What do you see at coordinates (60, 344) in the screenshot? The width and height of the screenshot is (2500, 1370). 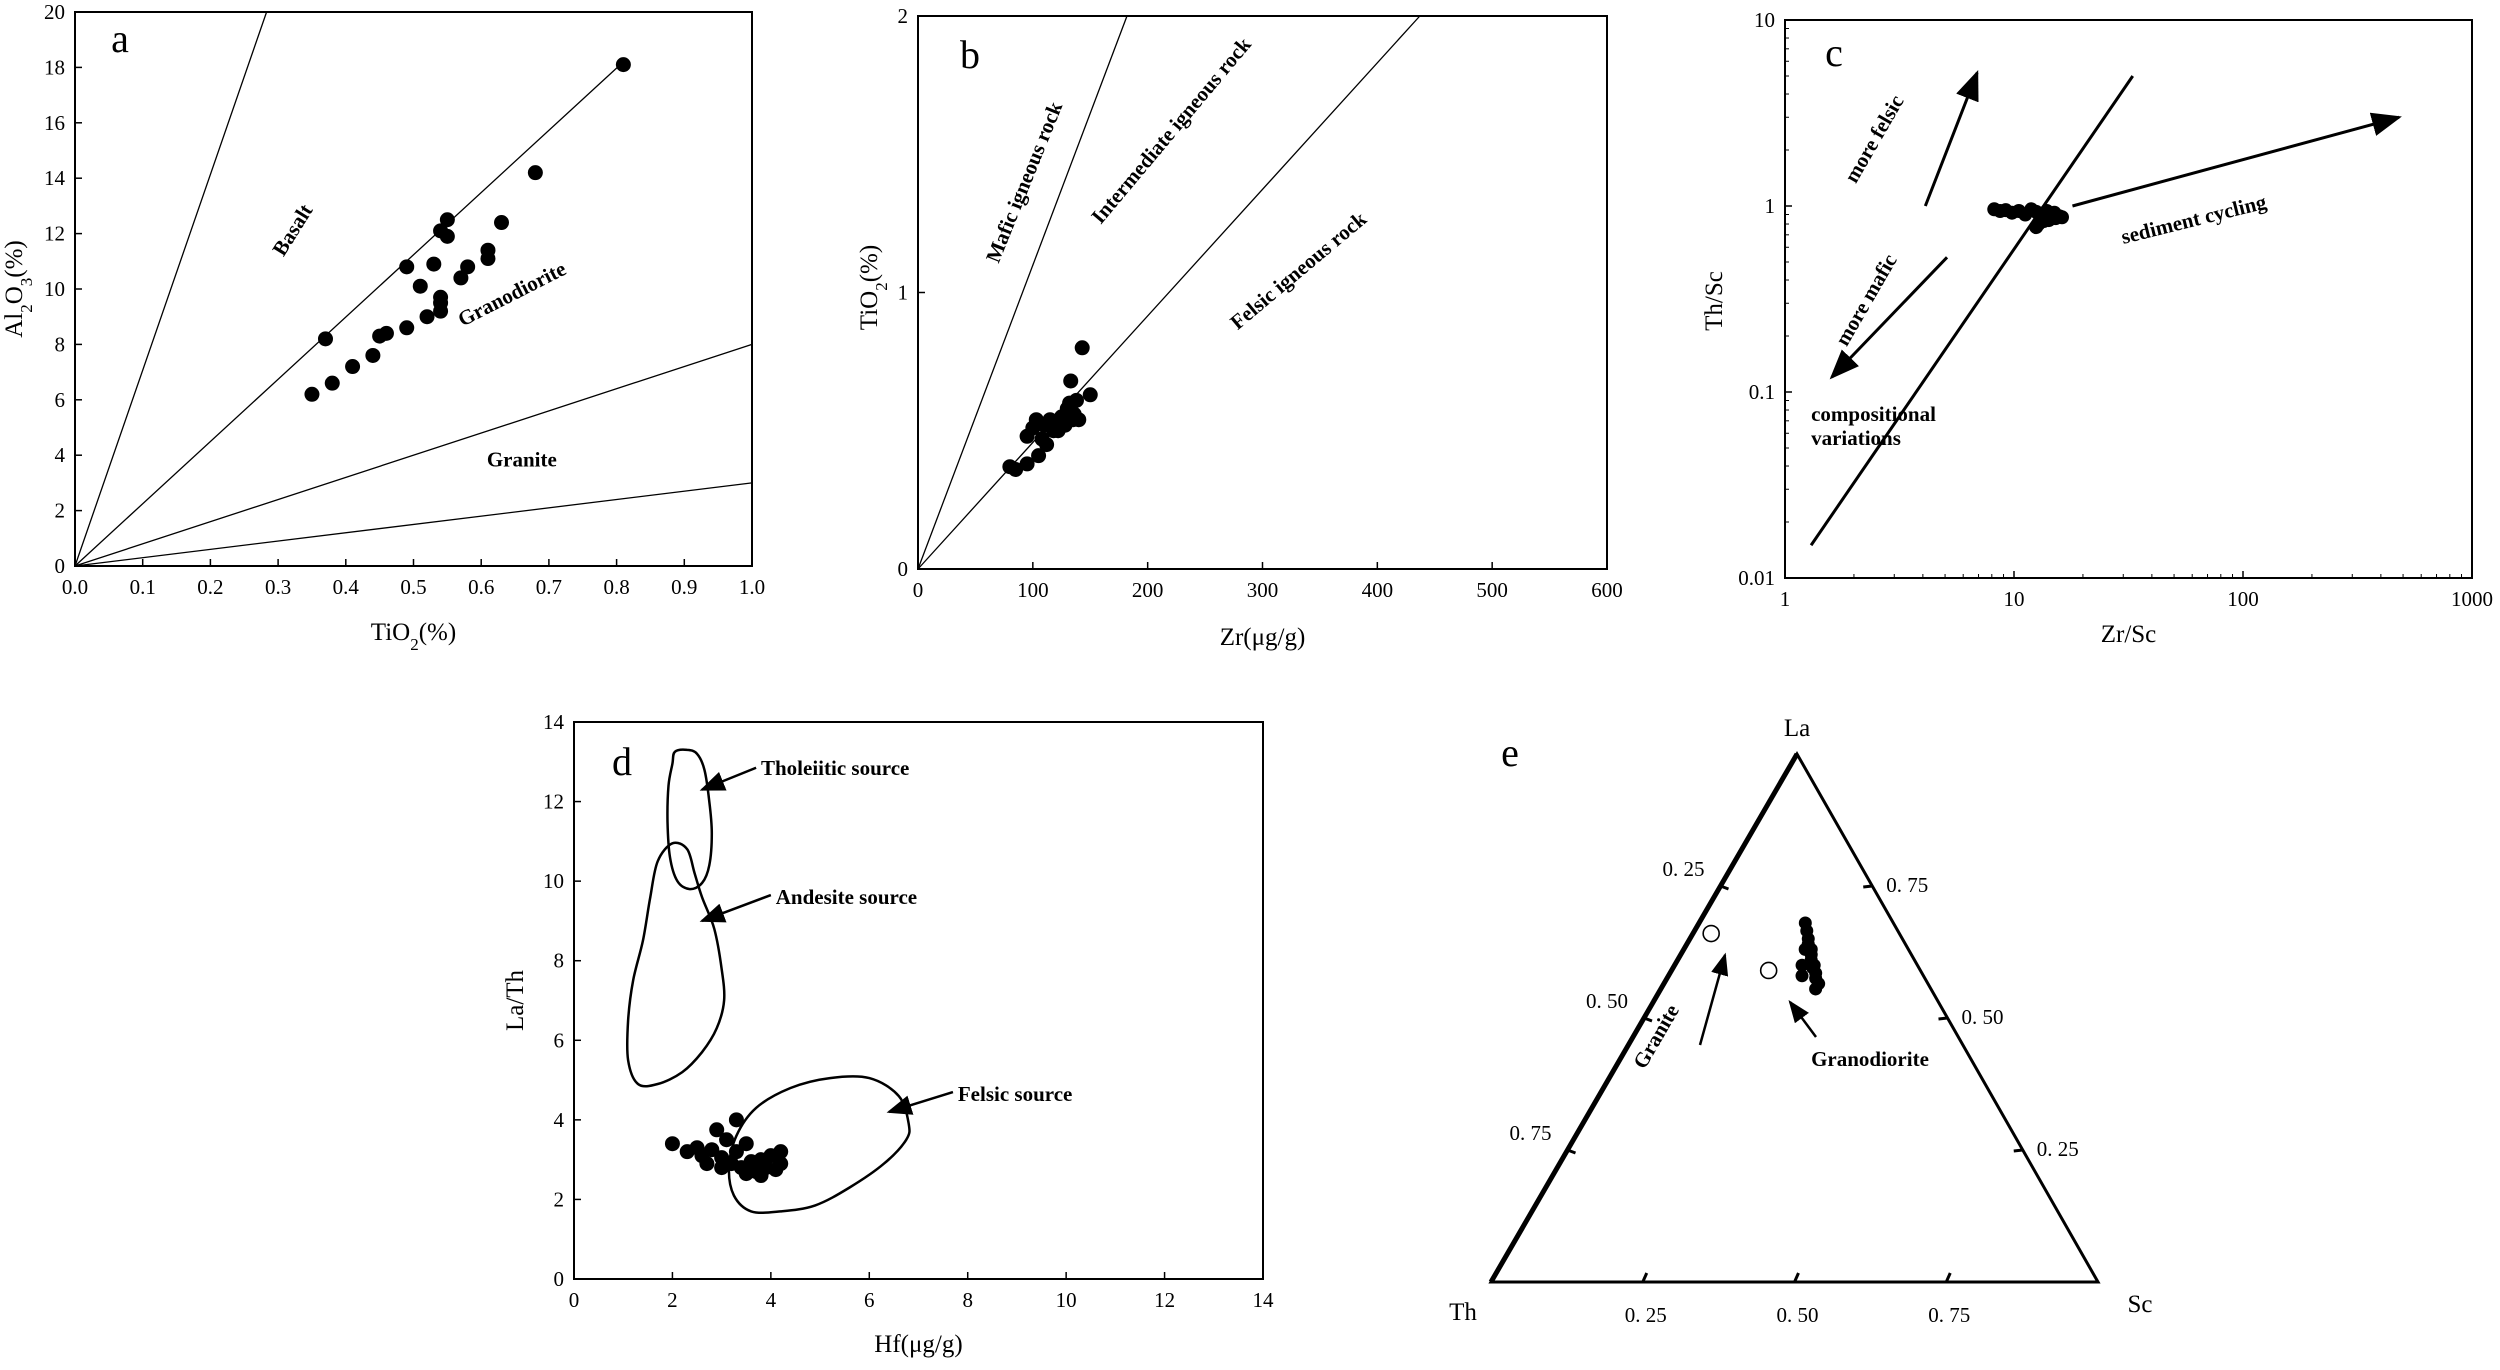 I see `y-tick-label: 8` at bounding box center [60, 344].